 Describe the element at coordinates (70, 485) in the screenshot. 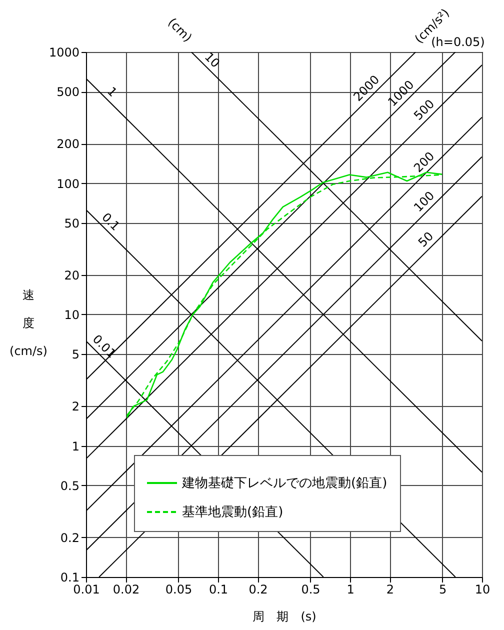

I see `y-tick-label: 0.5` at that location.